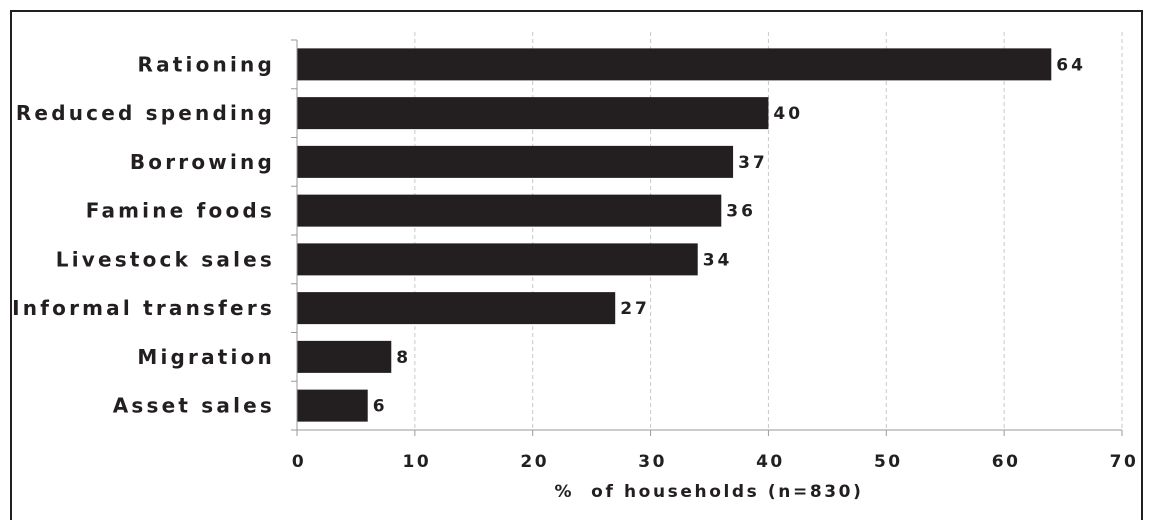 This screenshot has height=520, width=1155. Describe the element at coordinates (718, 260) in the screenshot. I see `value-label: 34` at that location.